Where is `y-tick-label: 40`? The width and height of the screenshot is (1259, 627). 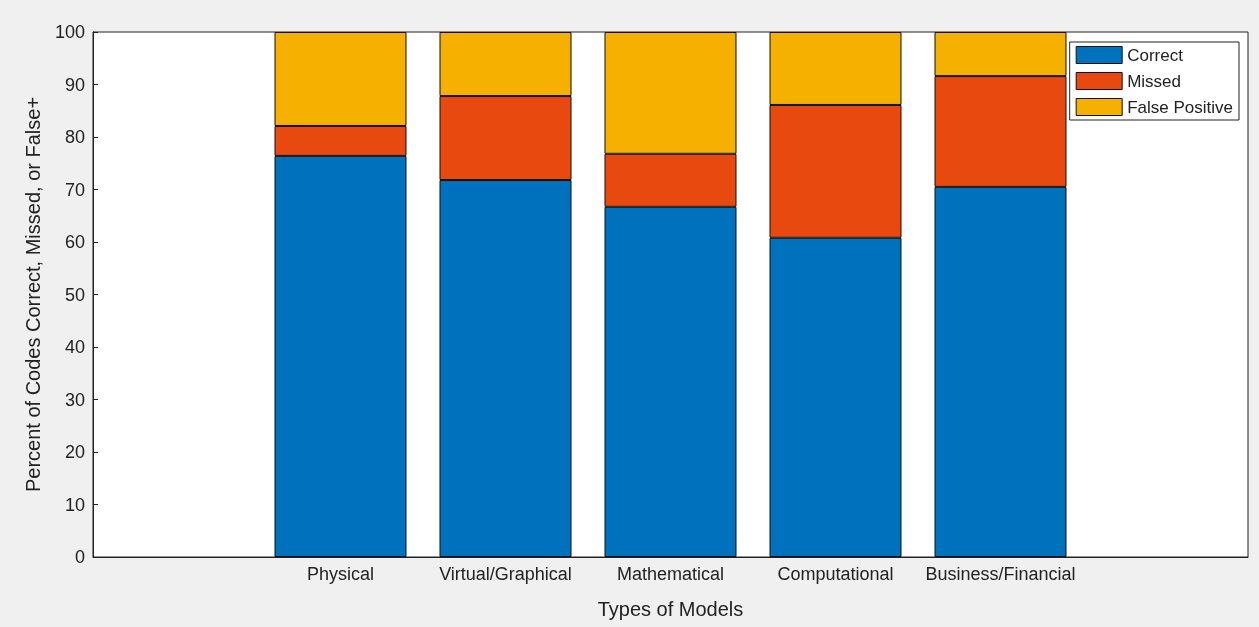
y-tick-label: 40 is located at coordinates (74, 347).